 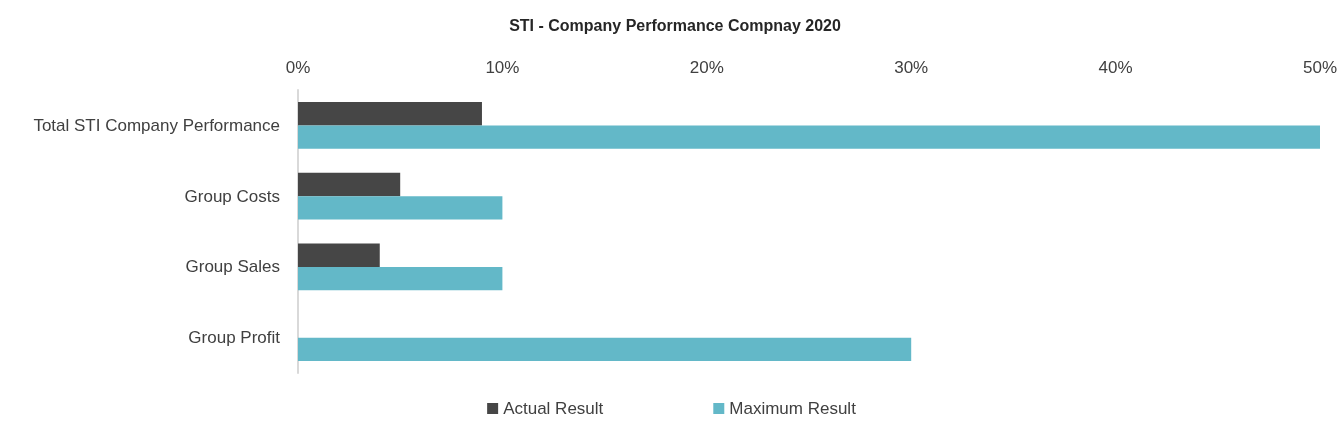 I want to click on x-tick-label: 50%, so click(x=1320, y=67).